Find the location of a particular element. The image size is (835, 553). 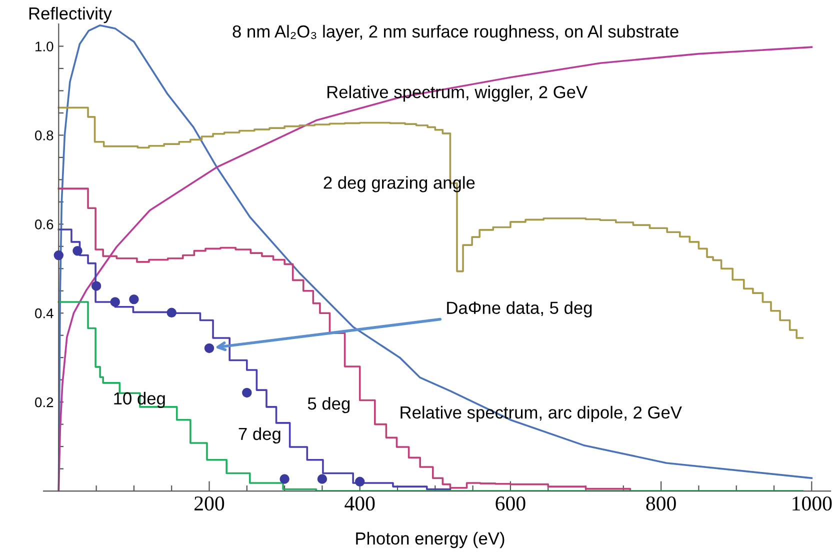

x-axis-title: Photon energy (eV) is located at coordinates (430, 540).